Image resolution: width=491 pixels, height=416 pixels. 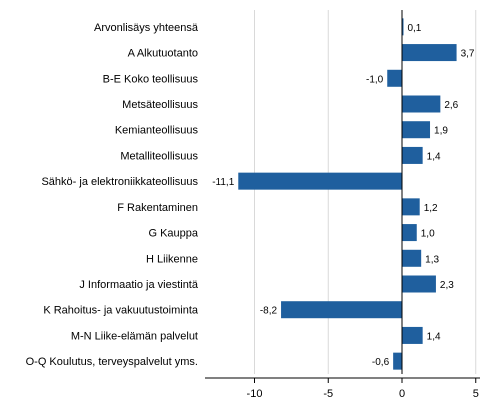 I want to click on data-label: 0,1, so click(x=414, y=28).